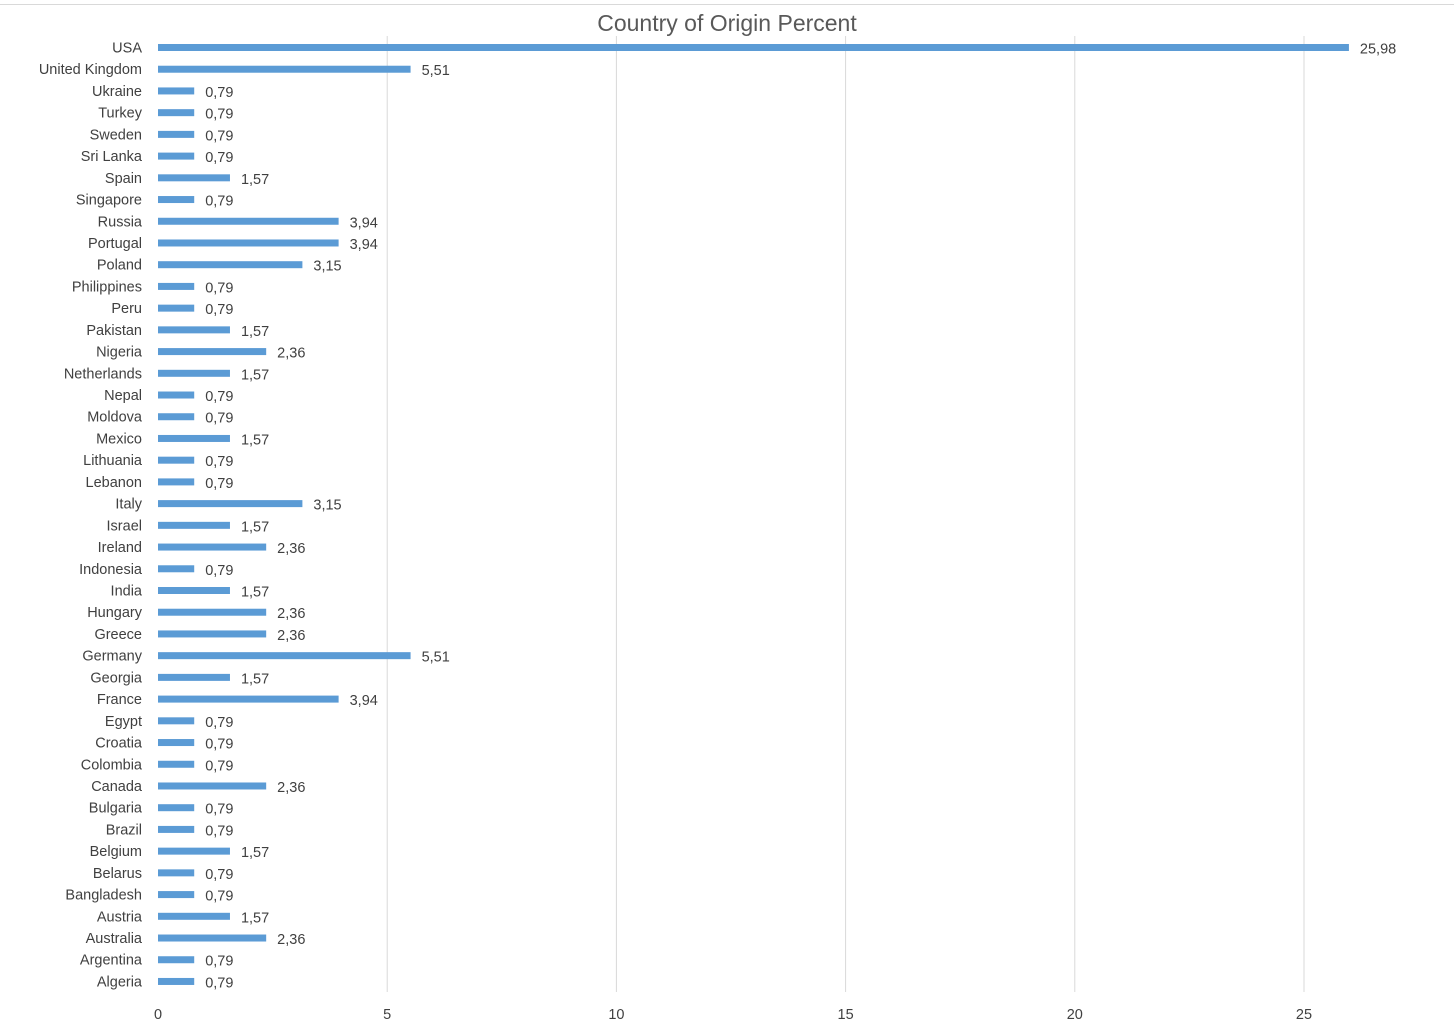  I want to click on category-label: Italy, so click(128, 505).